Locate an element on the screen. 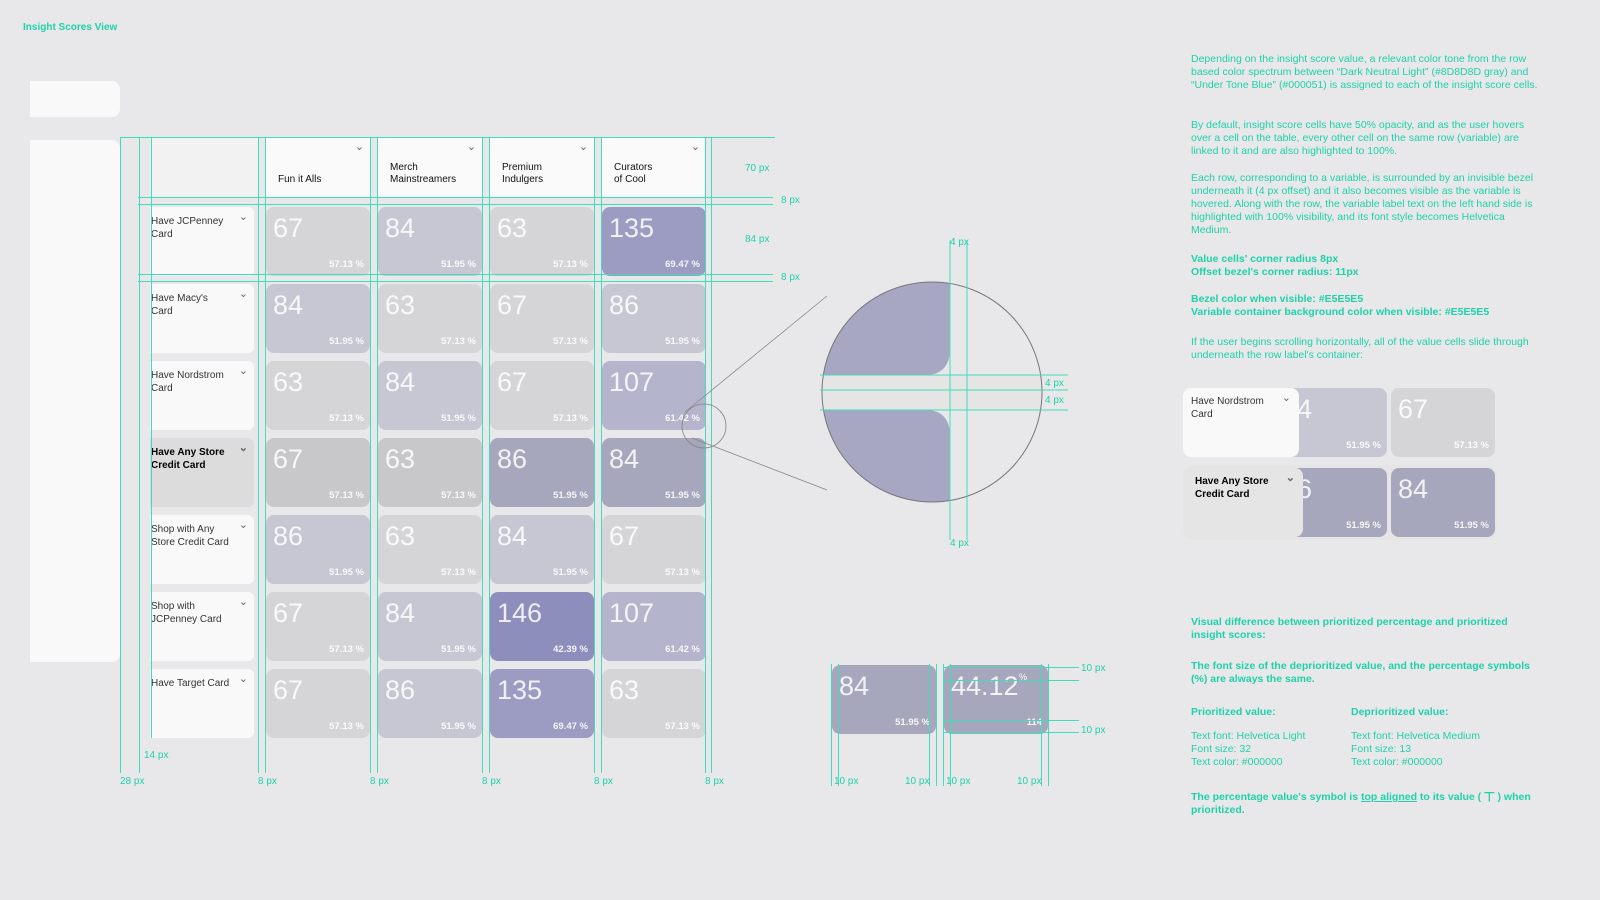 The height and width of the screenshot is (900, 1600). scroll-row-label: Have Nordstrom Card ⌄ is located at coordinates (1241, 422).